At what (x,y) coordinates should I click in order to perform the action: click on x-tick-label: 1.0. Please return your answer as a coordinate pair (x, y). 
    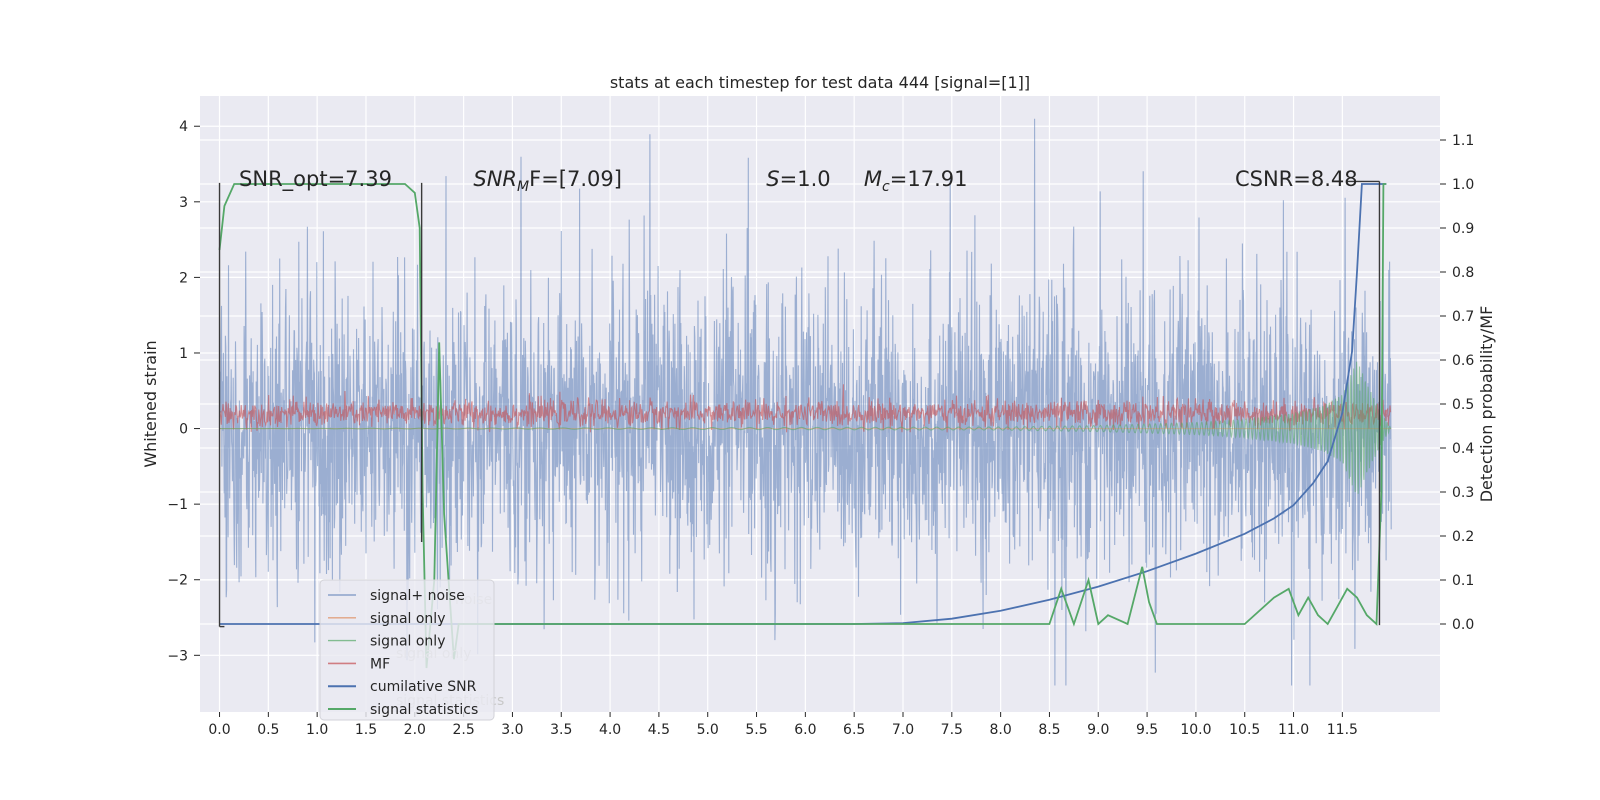
    Looking at the image, I should click on (317, 730).